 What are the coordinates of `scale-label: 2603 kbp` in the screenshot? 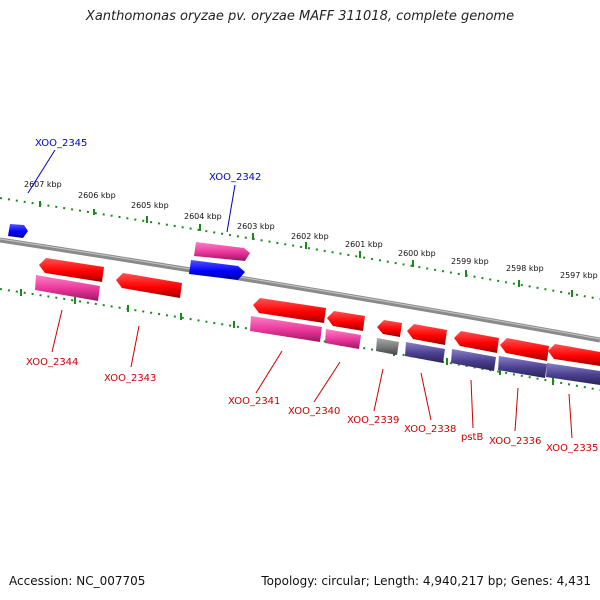 It's located at (256, 226).